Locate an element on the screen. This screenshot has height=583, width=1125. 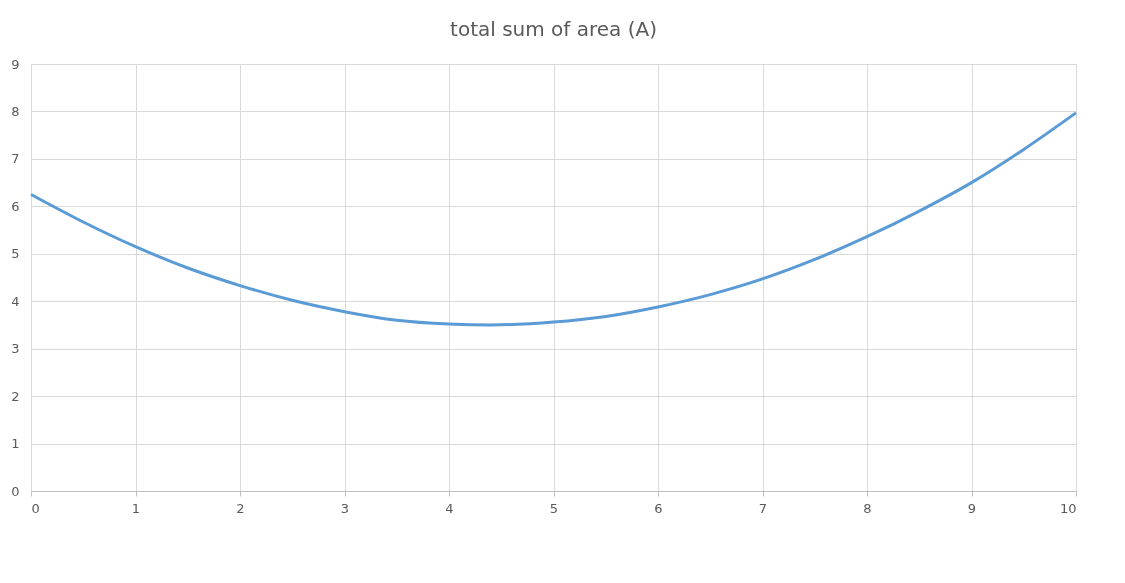
y-tick-label: 5 is located at coordinates (15, 254).